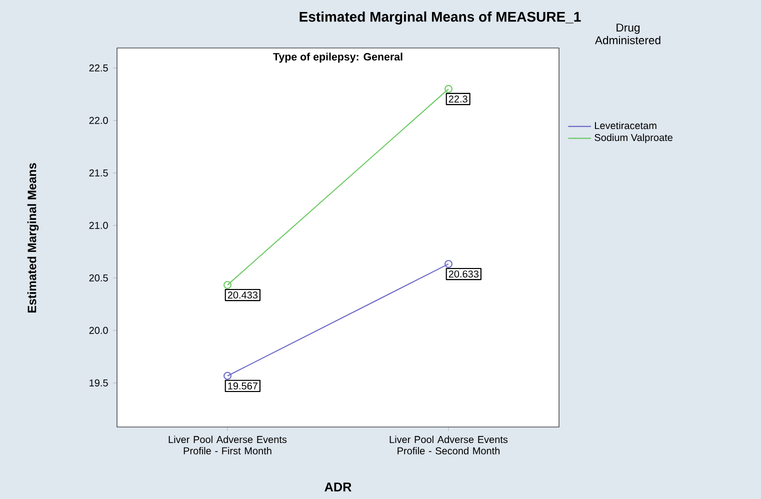  I want to click on data-label: 20.633, so click(463, 274).